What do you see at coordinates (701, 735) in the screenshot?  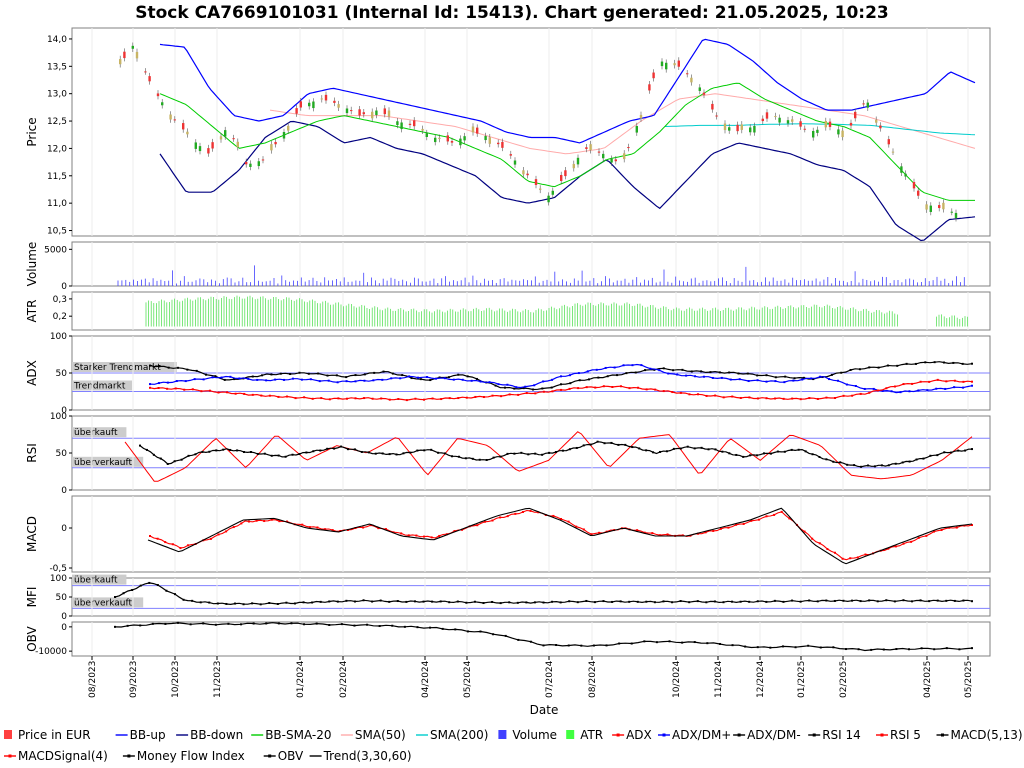 I see `legend-label: ADX/DM+` at bounding box center [701, 735].